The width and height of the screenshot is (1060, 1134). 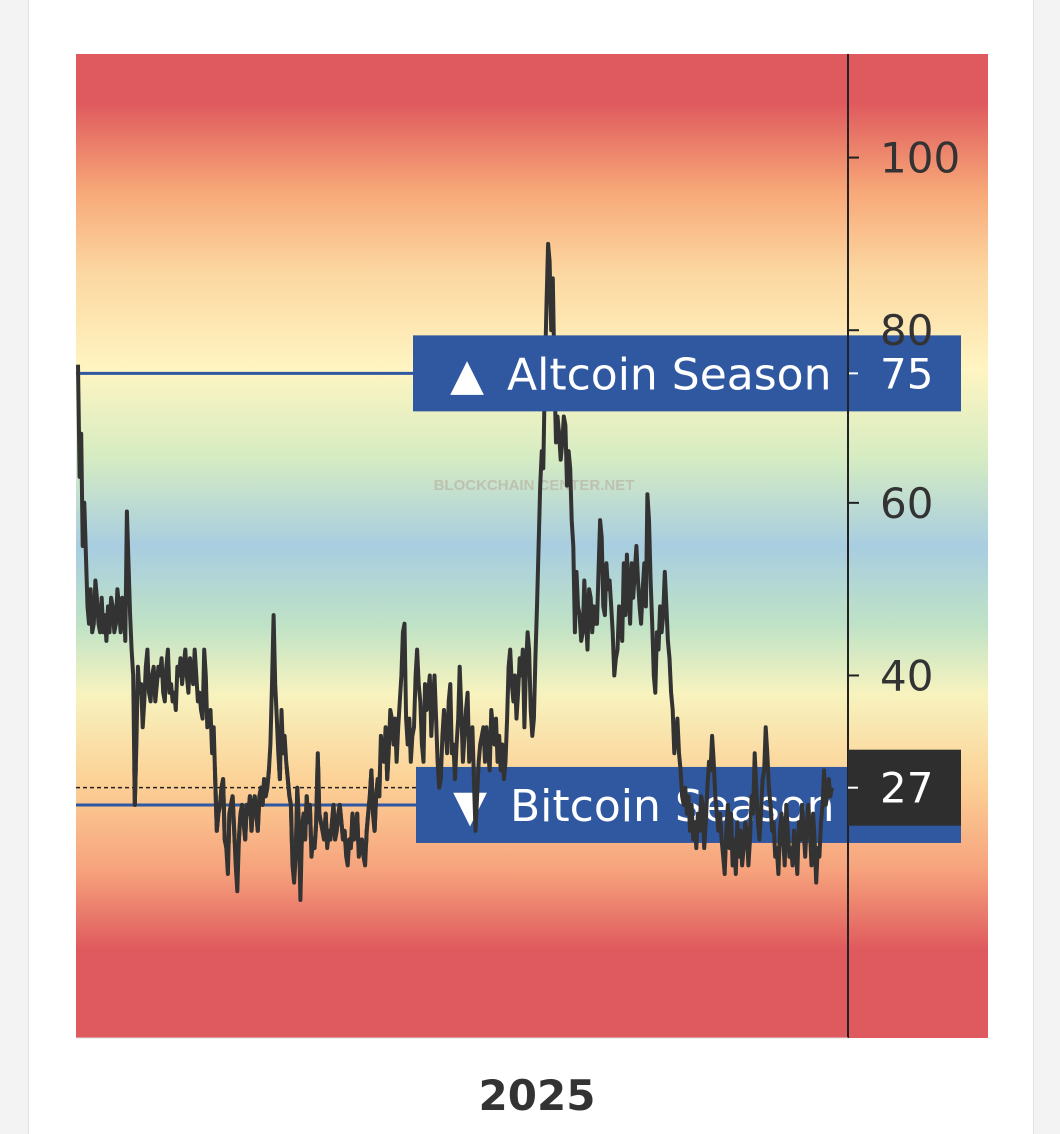 I want to click on altcoin-season-label: ▲ Altcoin Season 75, so click(x=687, y=373).